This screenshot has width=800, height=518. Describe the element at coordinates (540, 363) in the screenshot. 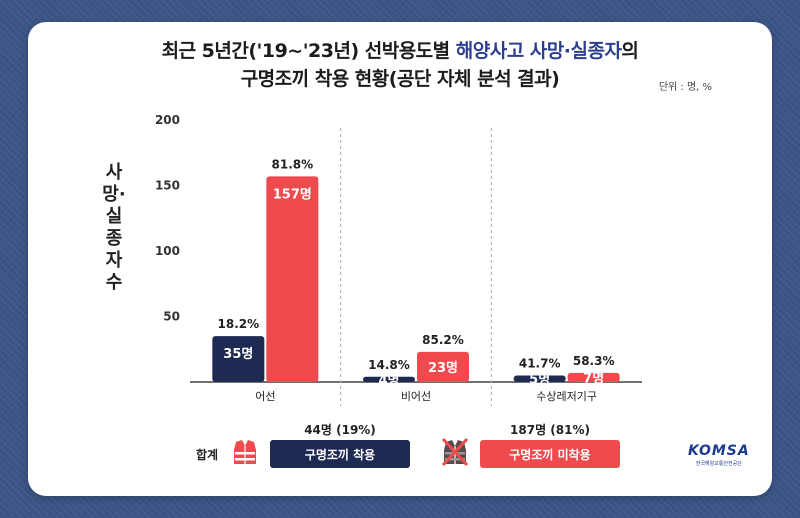

I see `bar-percent-label: 41.7%` at that location.